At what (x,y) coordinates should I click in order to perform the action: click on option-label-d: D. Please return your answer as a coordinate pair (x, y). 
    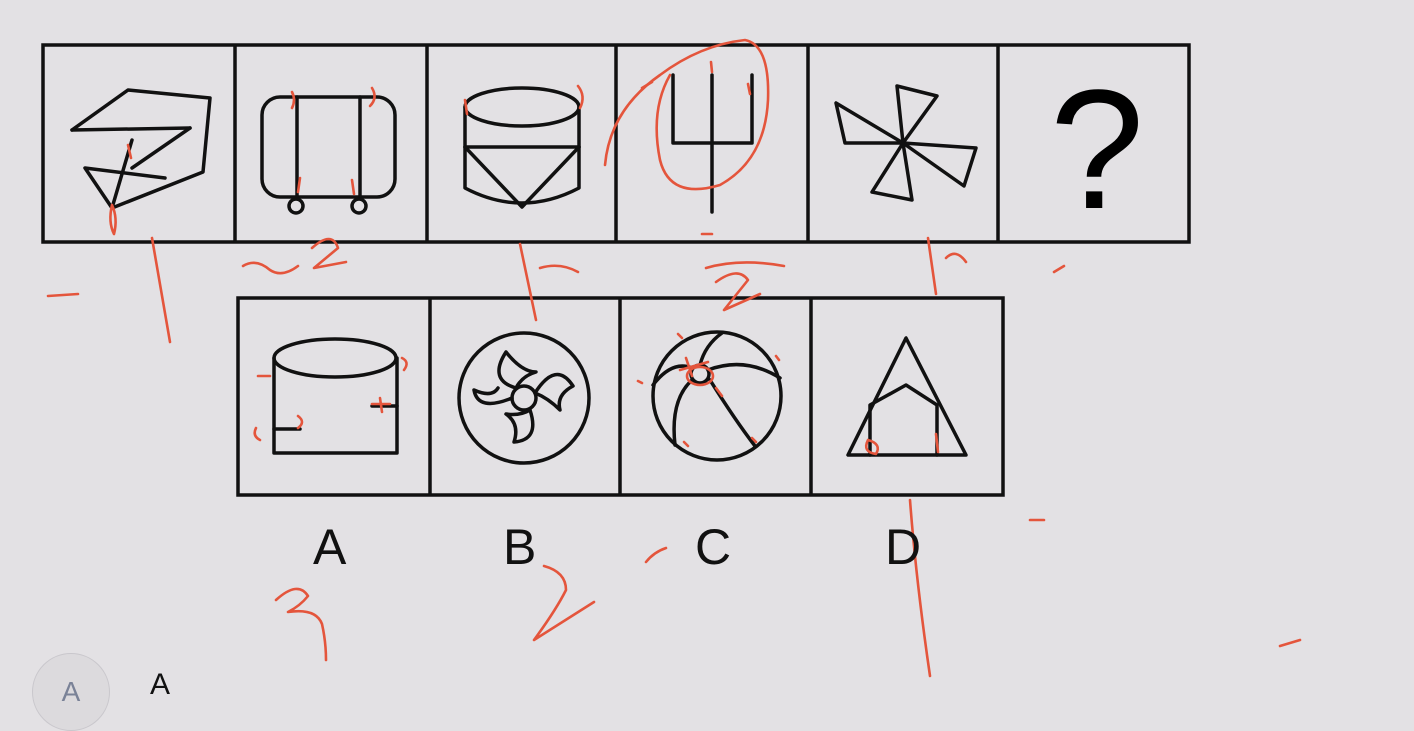
    Looking at the image, I should click on (903, 547).